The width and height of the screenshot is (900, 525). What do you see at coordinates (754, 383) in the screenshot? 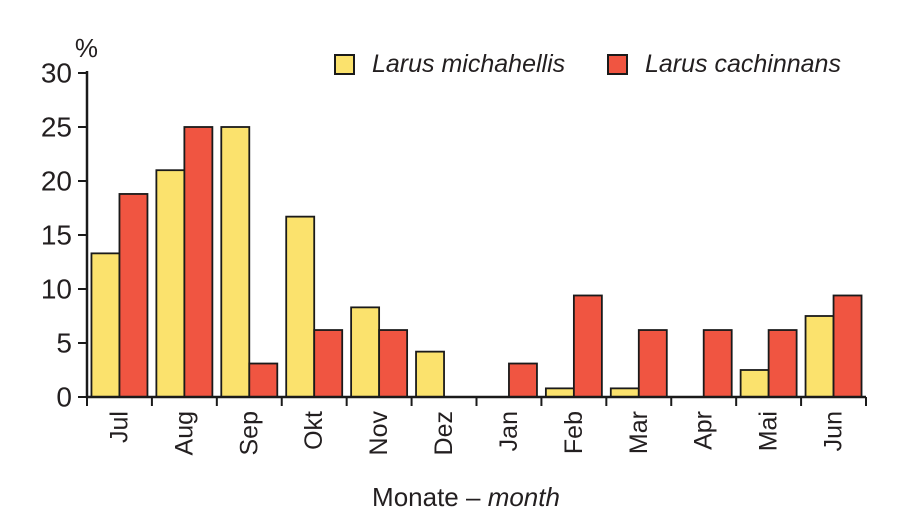
I see `bar-larus-michahellis-mai` at bounding box center [754, 383].